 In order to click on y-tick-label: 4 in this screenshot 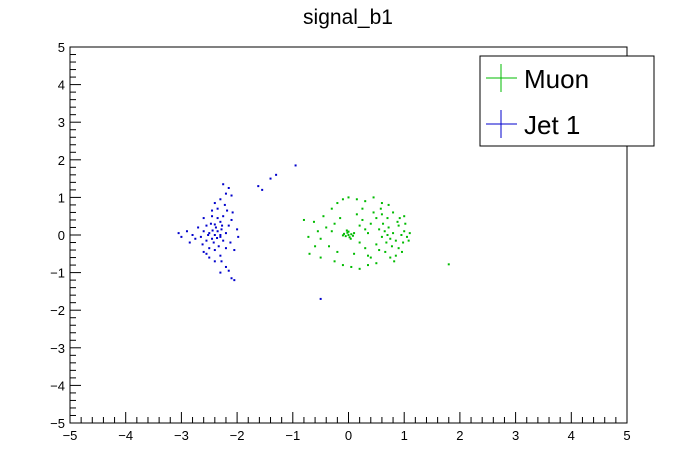, I will do `click(61, 85)`.